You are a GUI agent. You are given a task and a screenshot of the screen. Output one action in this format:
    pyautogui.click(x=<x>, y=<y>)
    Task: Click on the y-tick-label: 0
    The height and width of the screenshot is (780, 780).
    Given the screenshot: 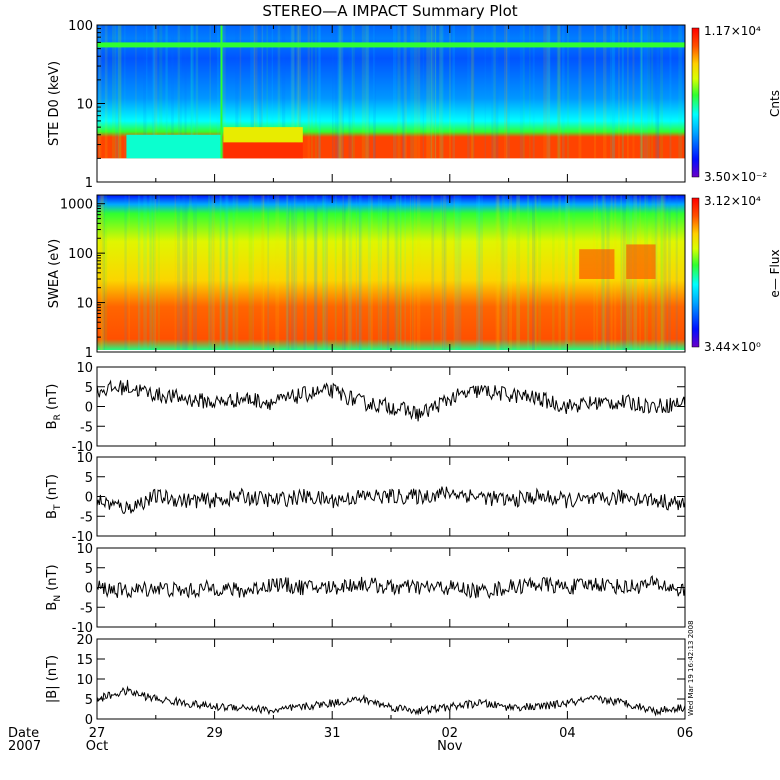 What is the action you would take?
    pyautogui.click(x=89, y=720)
    